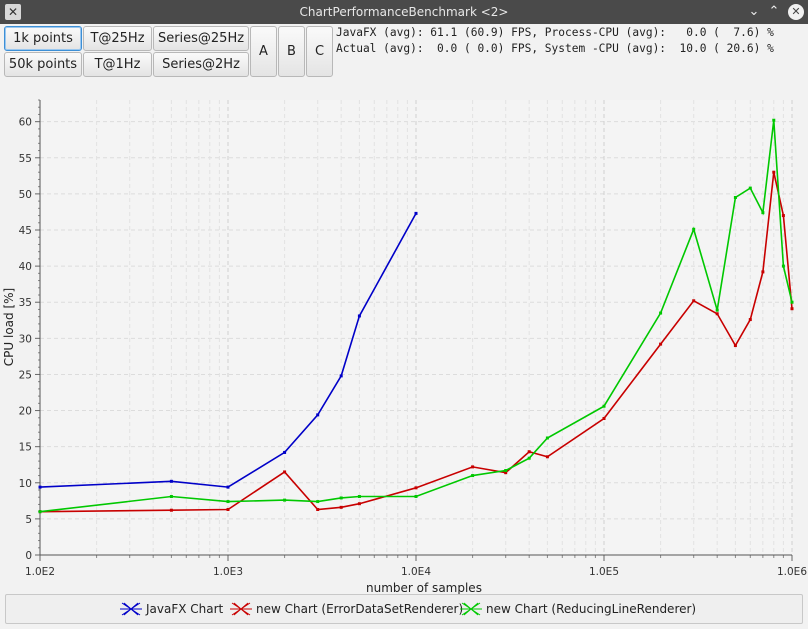  I want to click on y-tick-label: 45, so click(25, 231).